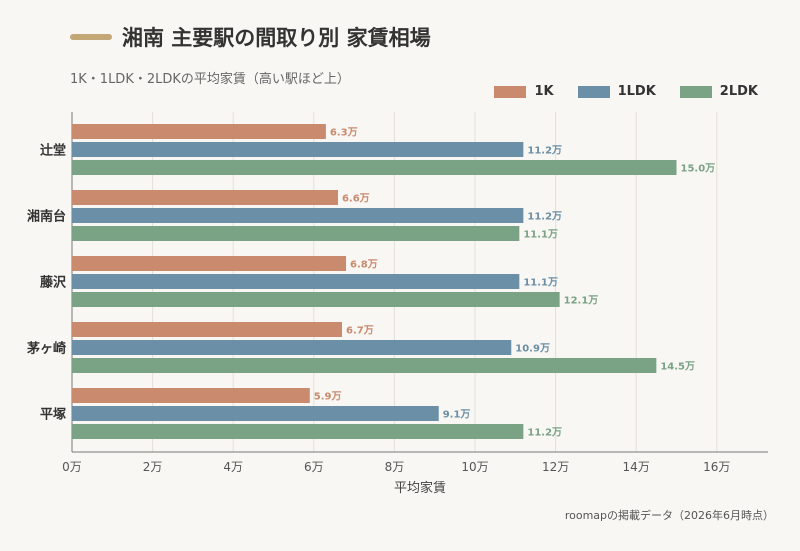 The height and width of the screenshot is (551, 800). Describe the element at coordinates (364, 265) in the screenshot. I see `data-label: 6.8万` at that location.